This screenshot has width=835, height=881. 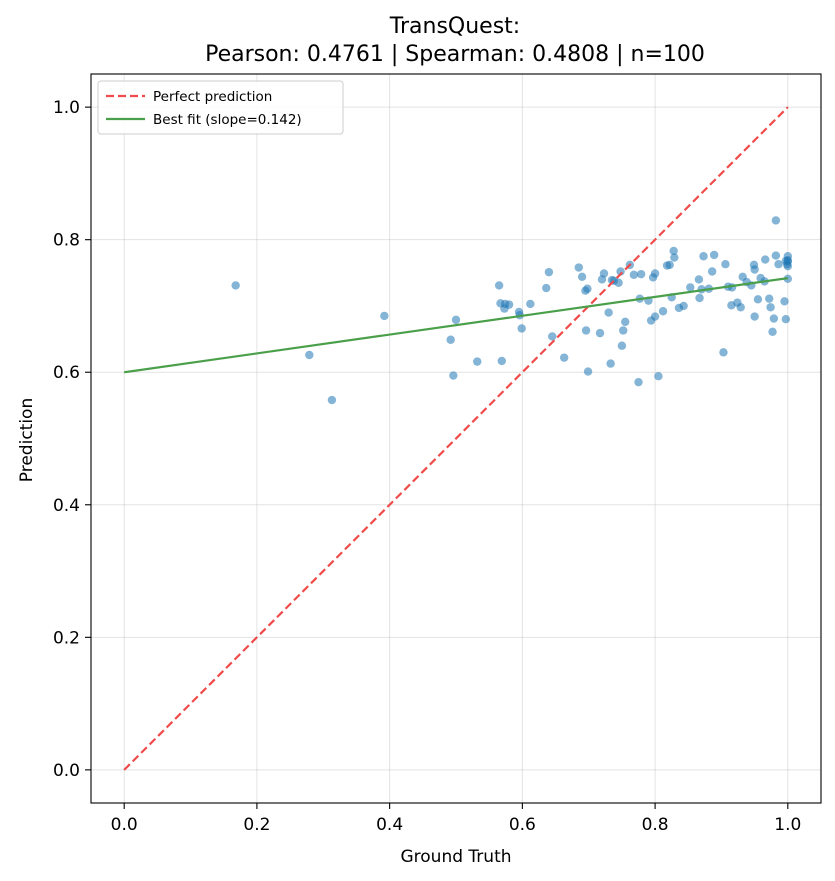 I want to click on x-tick-label: 1.0, so click(x=787, y=825).